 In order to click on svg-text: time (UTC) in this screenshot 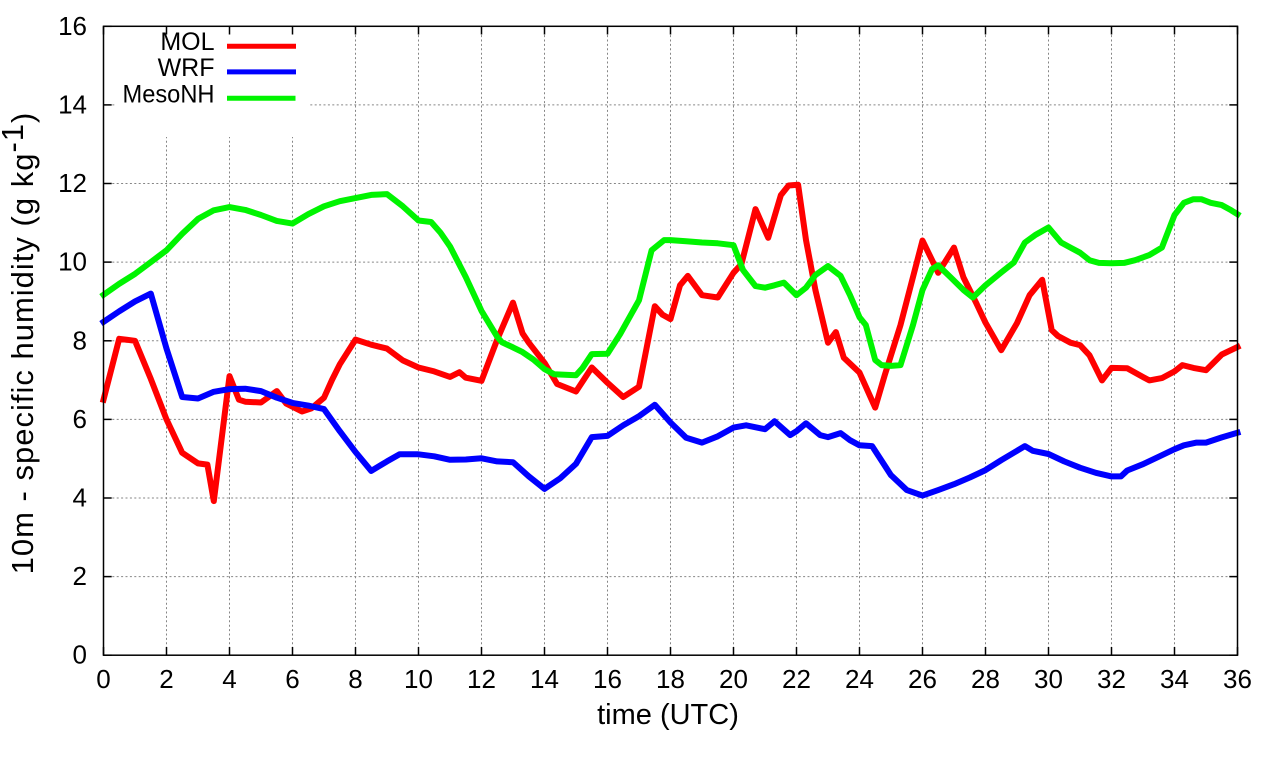, I will do `click(668, 715)`.